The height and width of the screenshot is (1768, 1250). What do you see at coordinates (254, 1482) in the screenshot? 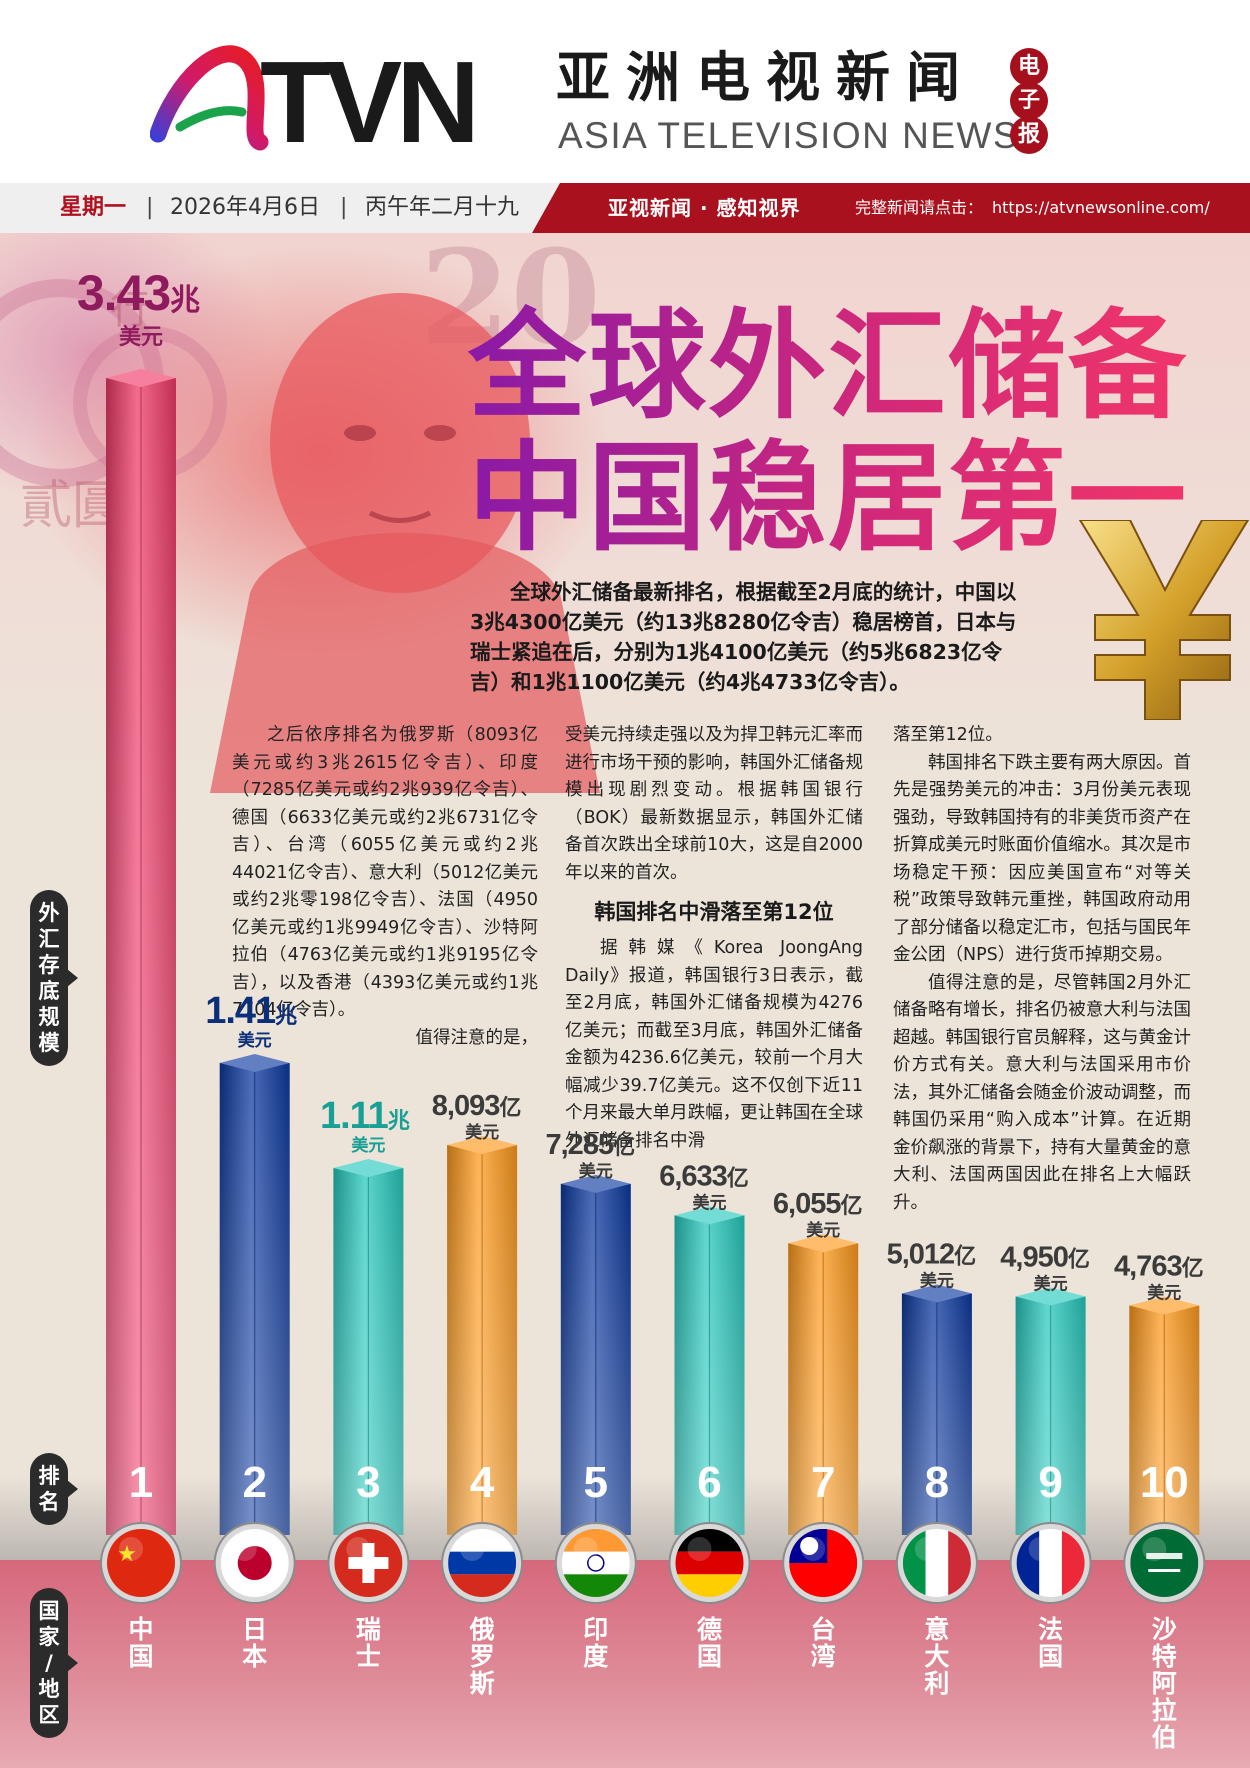
I see `rank-label: 2` at bounding box center [254, 1482].